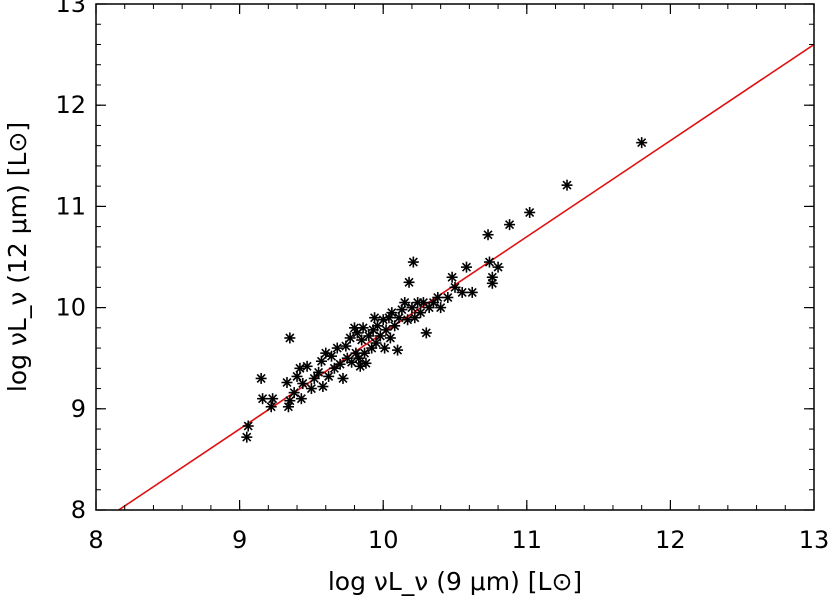  I want to click on x-axis-label: log νL_ν (9 μm) [L⊙], so click(455, 581).